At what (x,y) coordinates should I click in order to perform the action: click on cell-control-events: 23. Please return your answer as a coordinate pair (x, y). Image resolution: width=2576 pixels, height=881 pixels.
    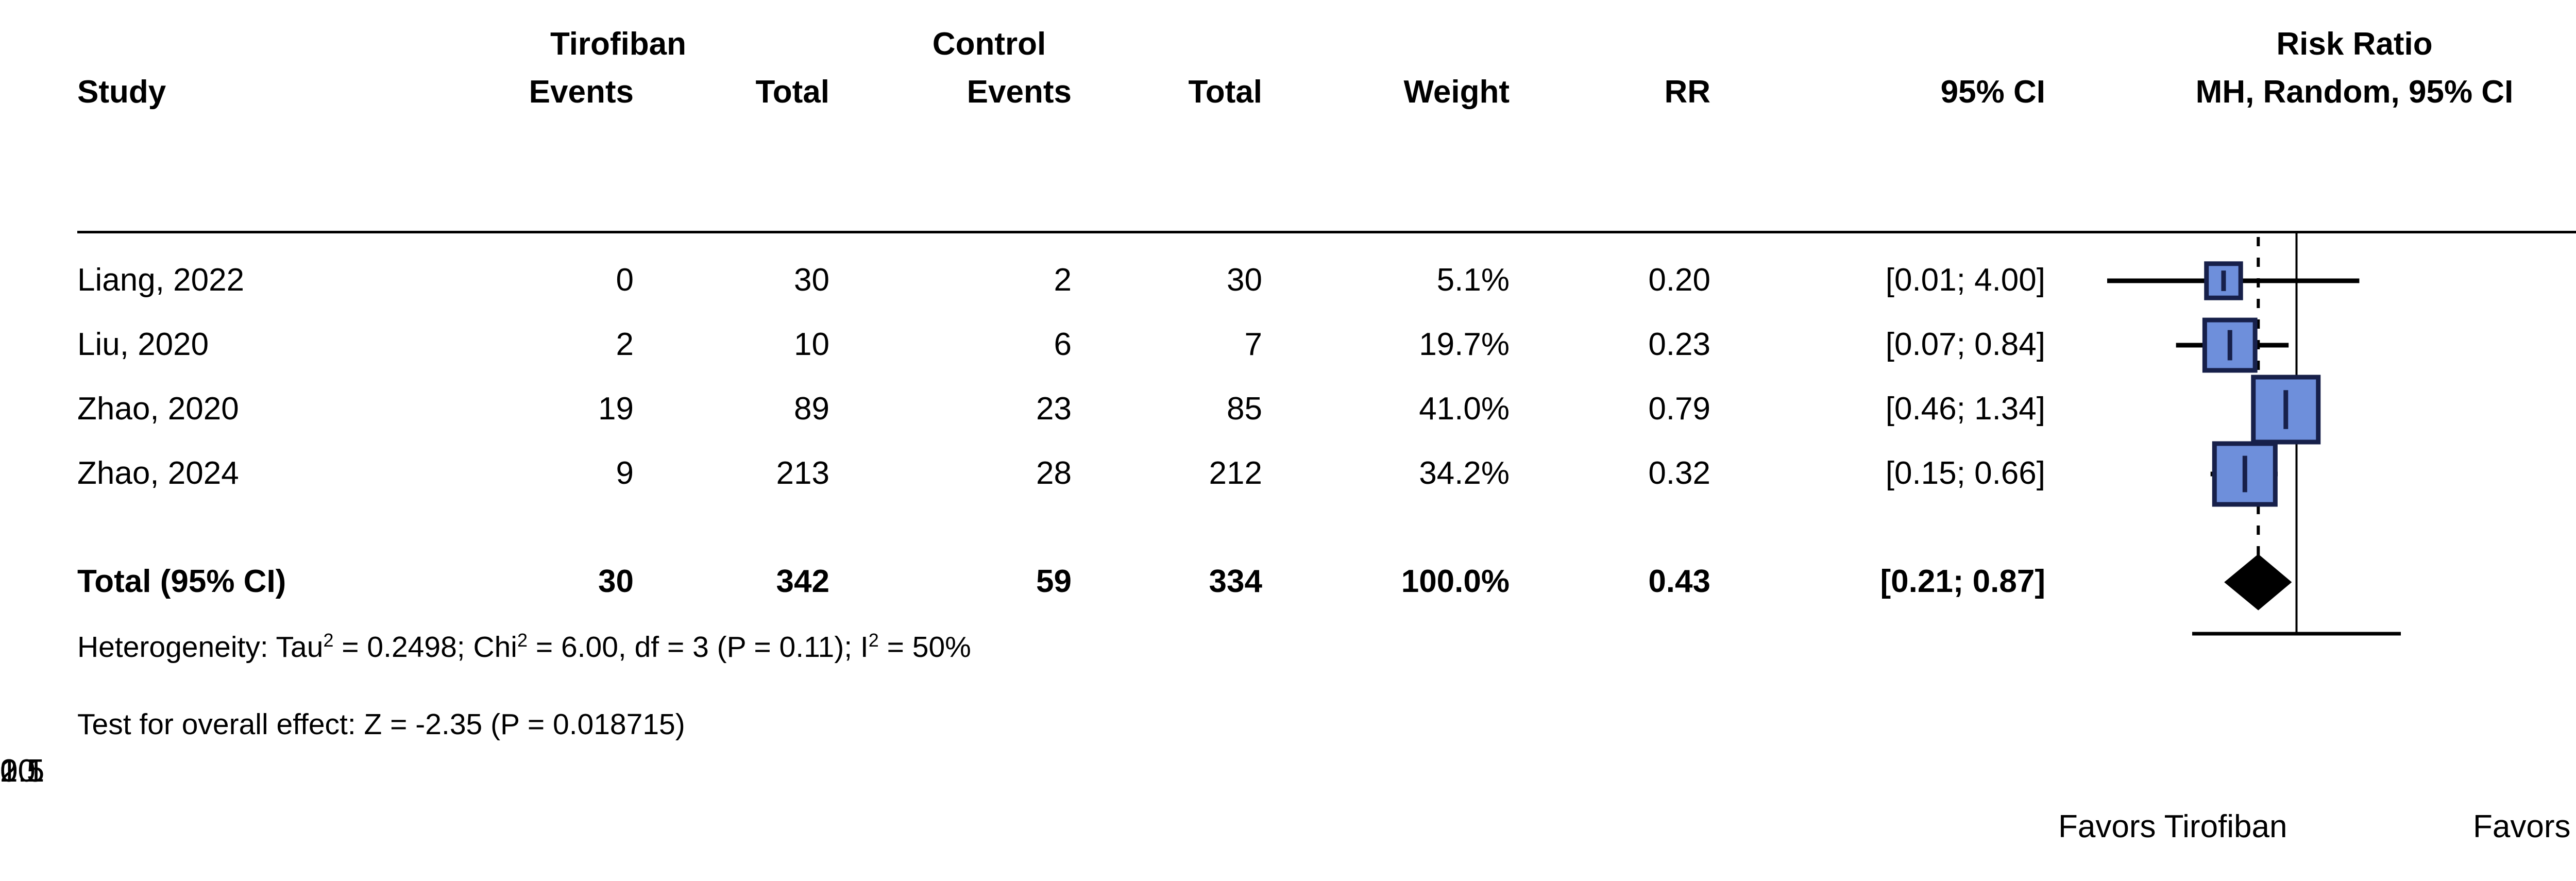
    Looking at the image, I should click on (1054, 409).